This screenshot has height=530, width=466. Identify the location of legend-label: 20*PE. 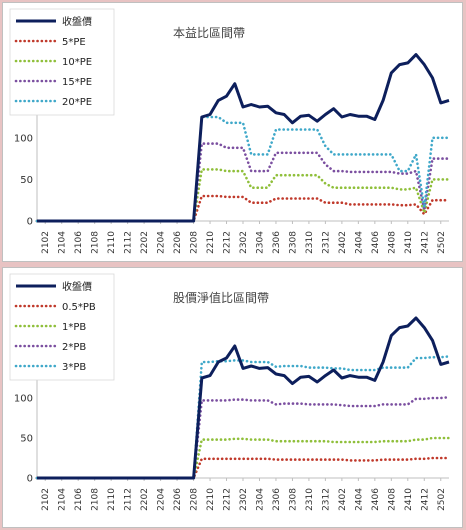
(77, 102).